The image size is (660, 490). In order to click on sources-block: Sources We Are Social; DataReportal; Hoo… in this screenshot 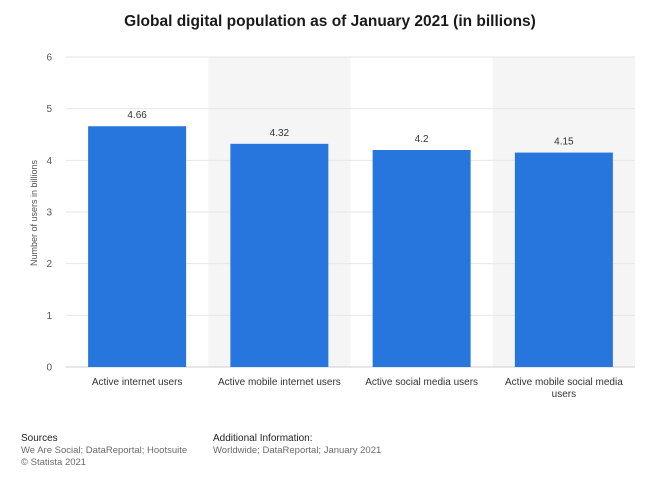, I will do `click(104, 451)`.